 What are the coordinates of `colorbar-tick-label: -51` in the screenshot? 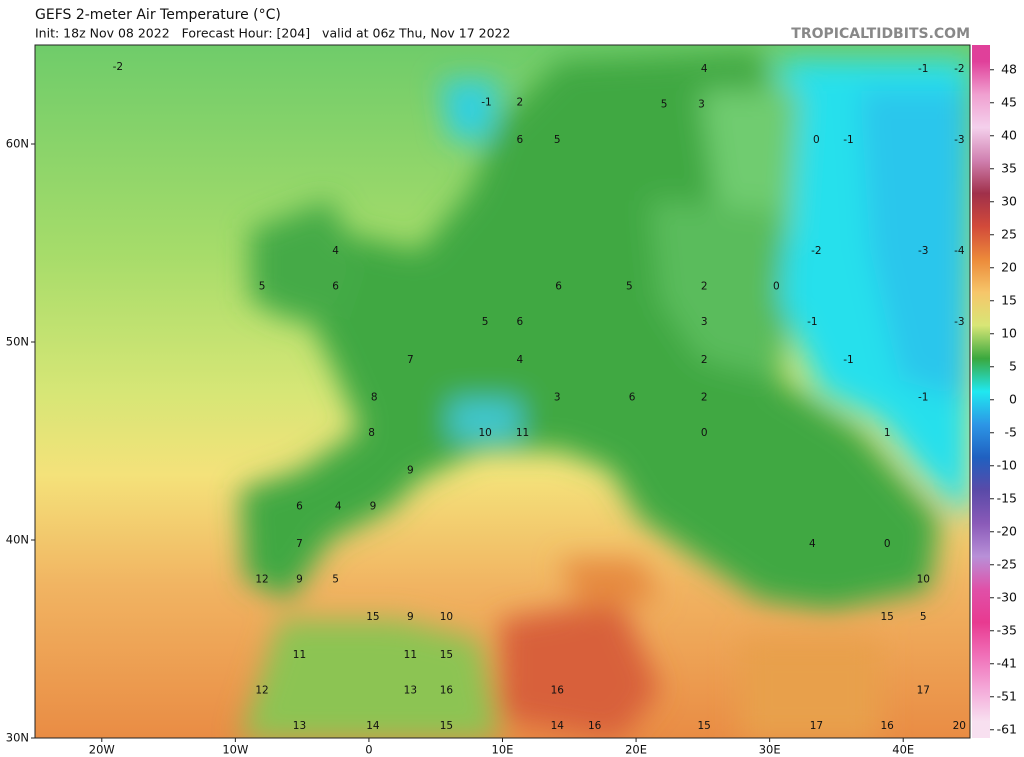 It's located at (1007, 695).